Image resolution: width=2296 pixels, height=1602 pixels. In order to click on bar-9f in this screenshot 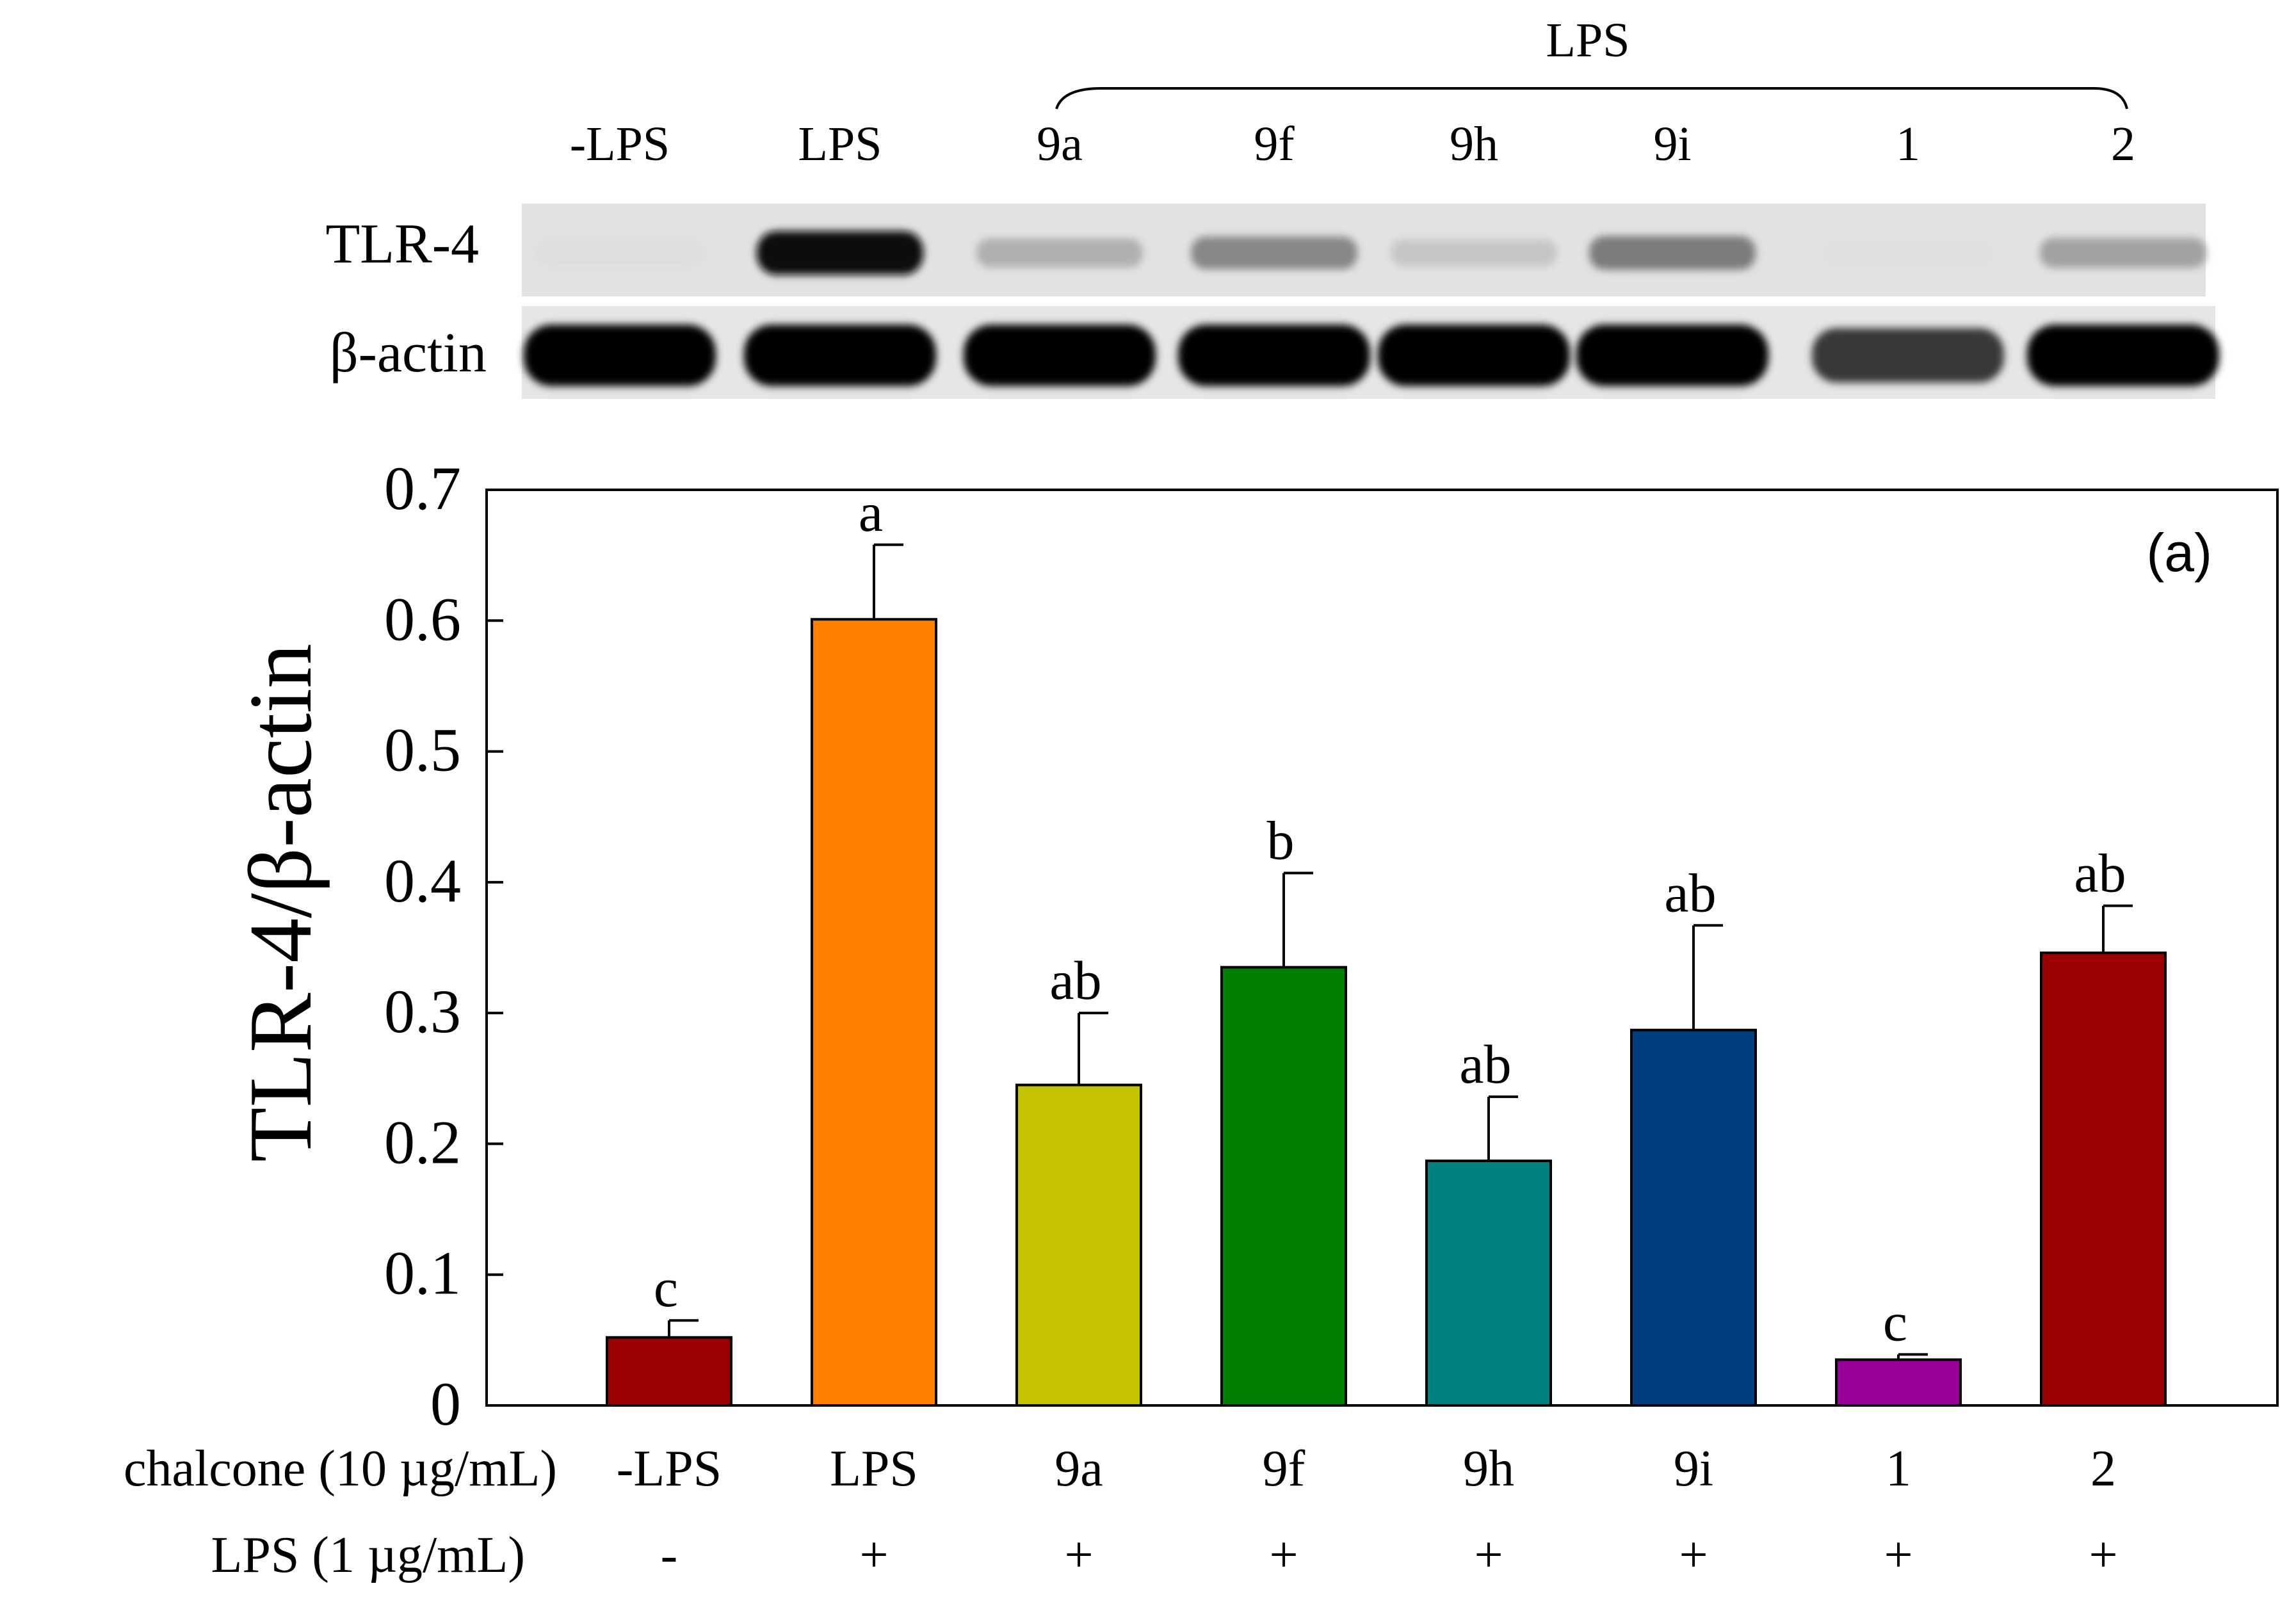, I will do `click(1283, 1187)`.